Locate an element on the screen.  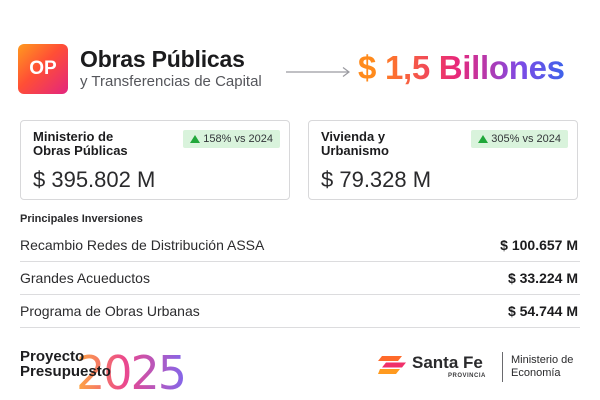
row-value: $ 33.224 M is located at coordinates (542, 278).